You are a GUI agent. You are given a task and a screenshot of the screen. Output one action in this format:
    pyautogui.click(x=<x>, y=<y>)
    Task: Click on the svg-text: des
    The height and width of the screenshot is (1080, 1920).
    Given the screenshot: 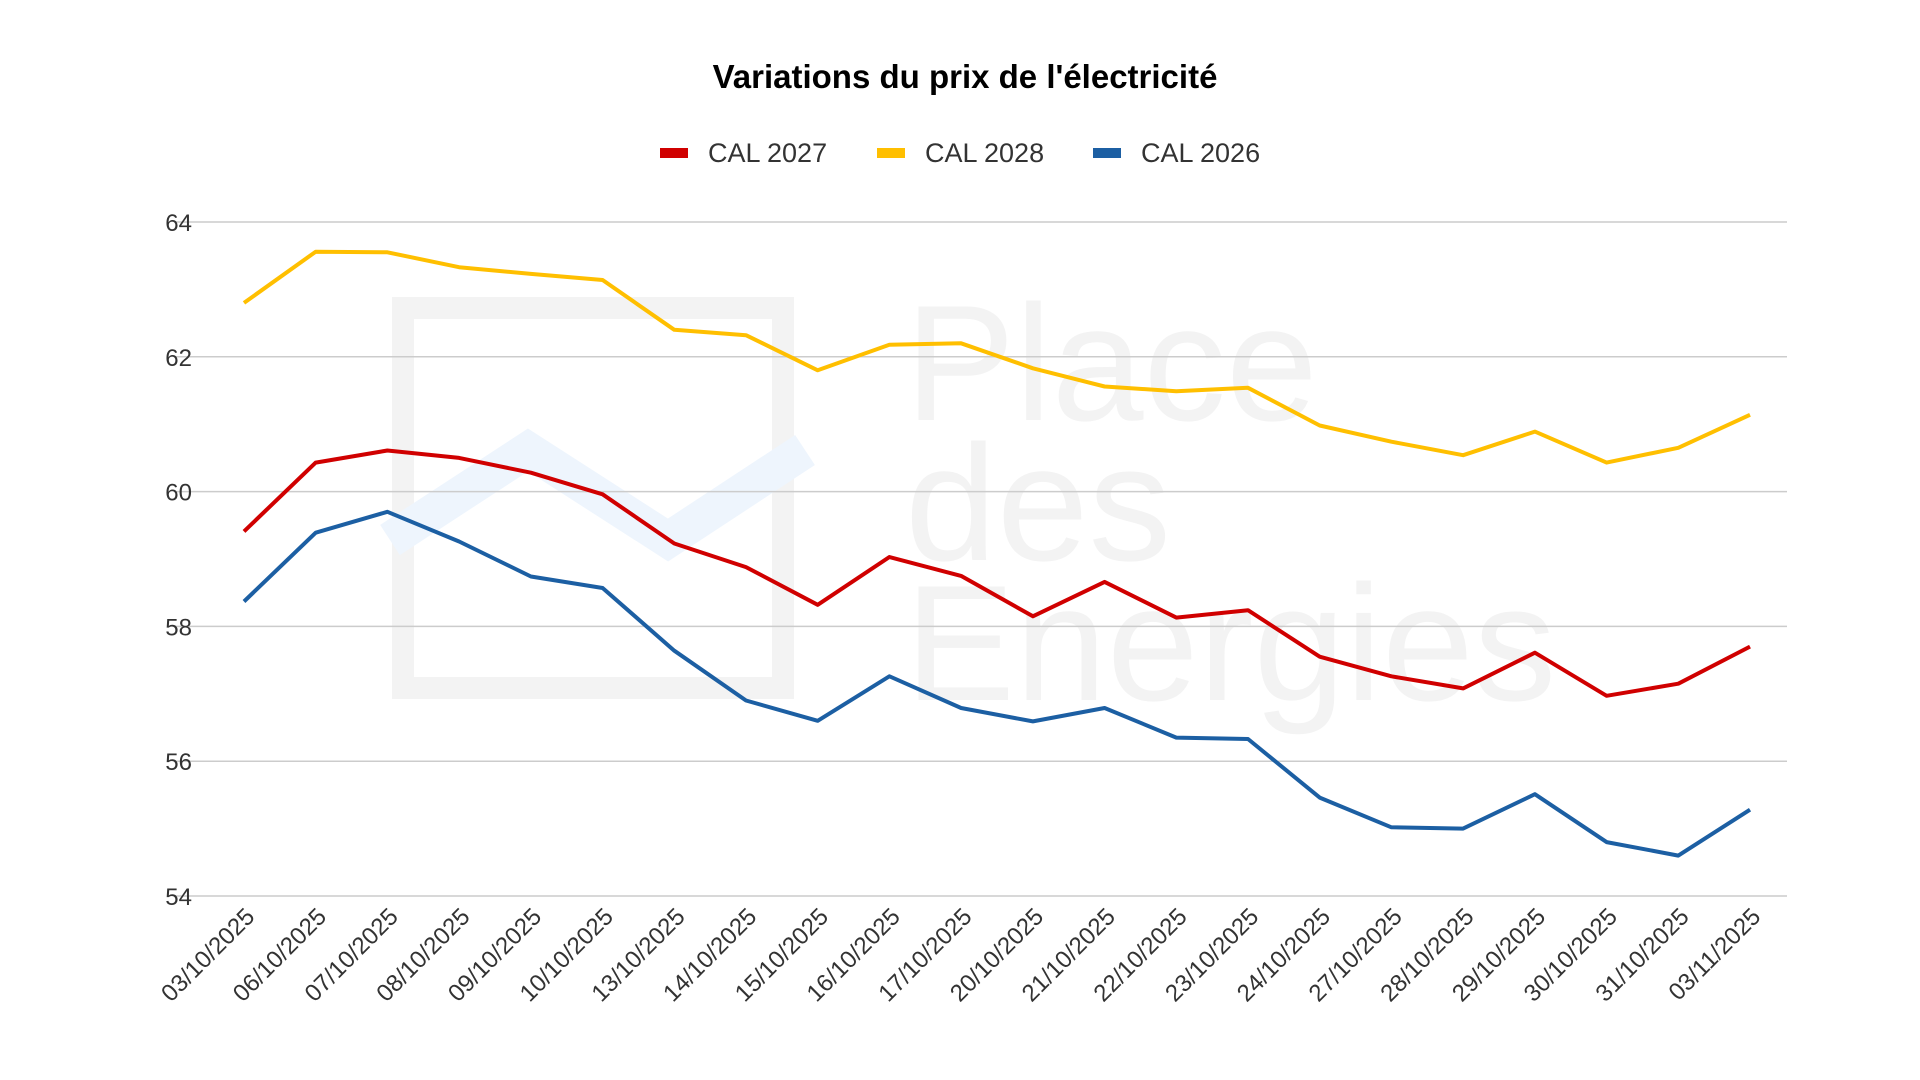 What is the action you would take?
    pyautogui.click(x=1038, y=503)
    